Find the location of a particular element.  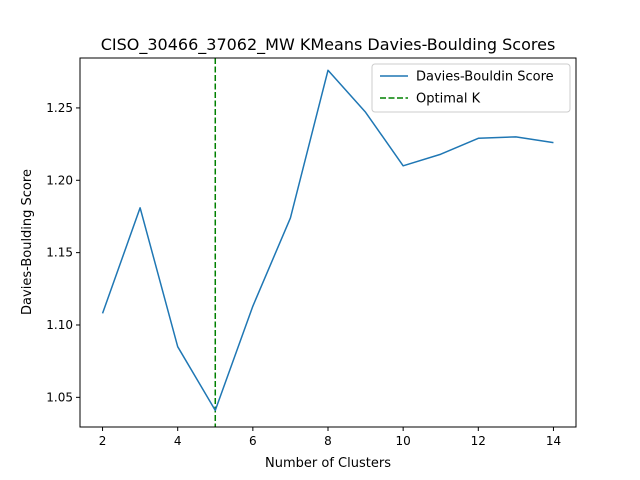

y-tick-label: 1.25 is located at coordinates (59, 108).